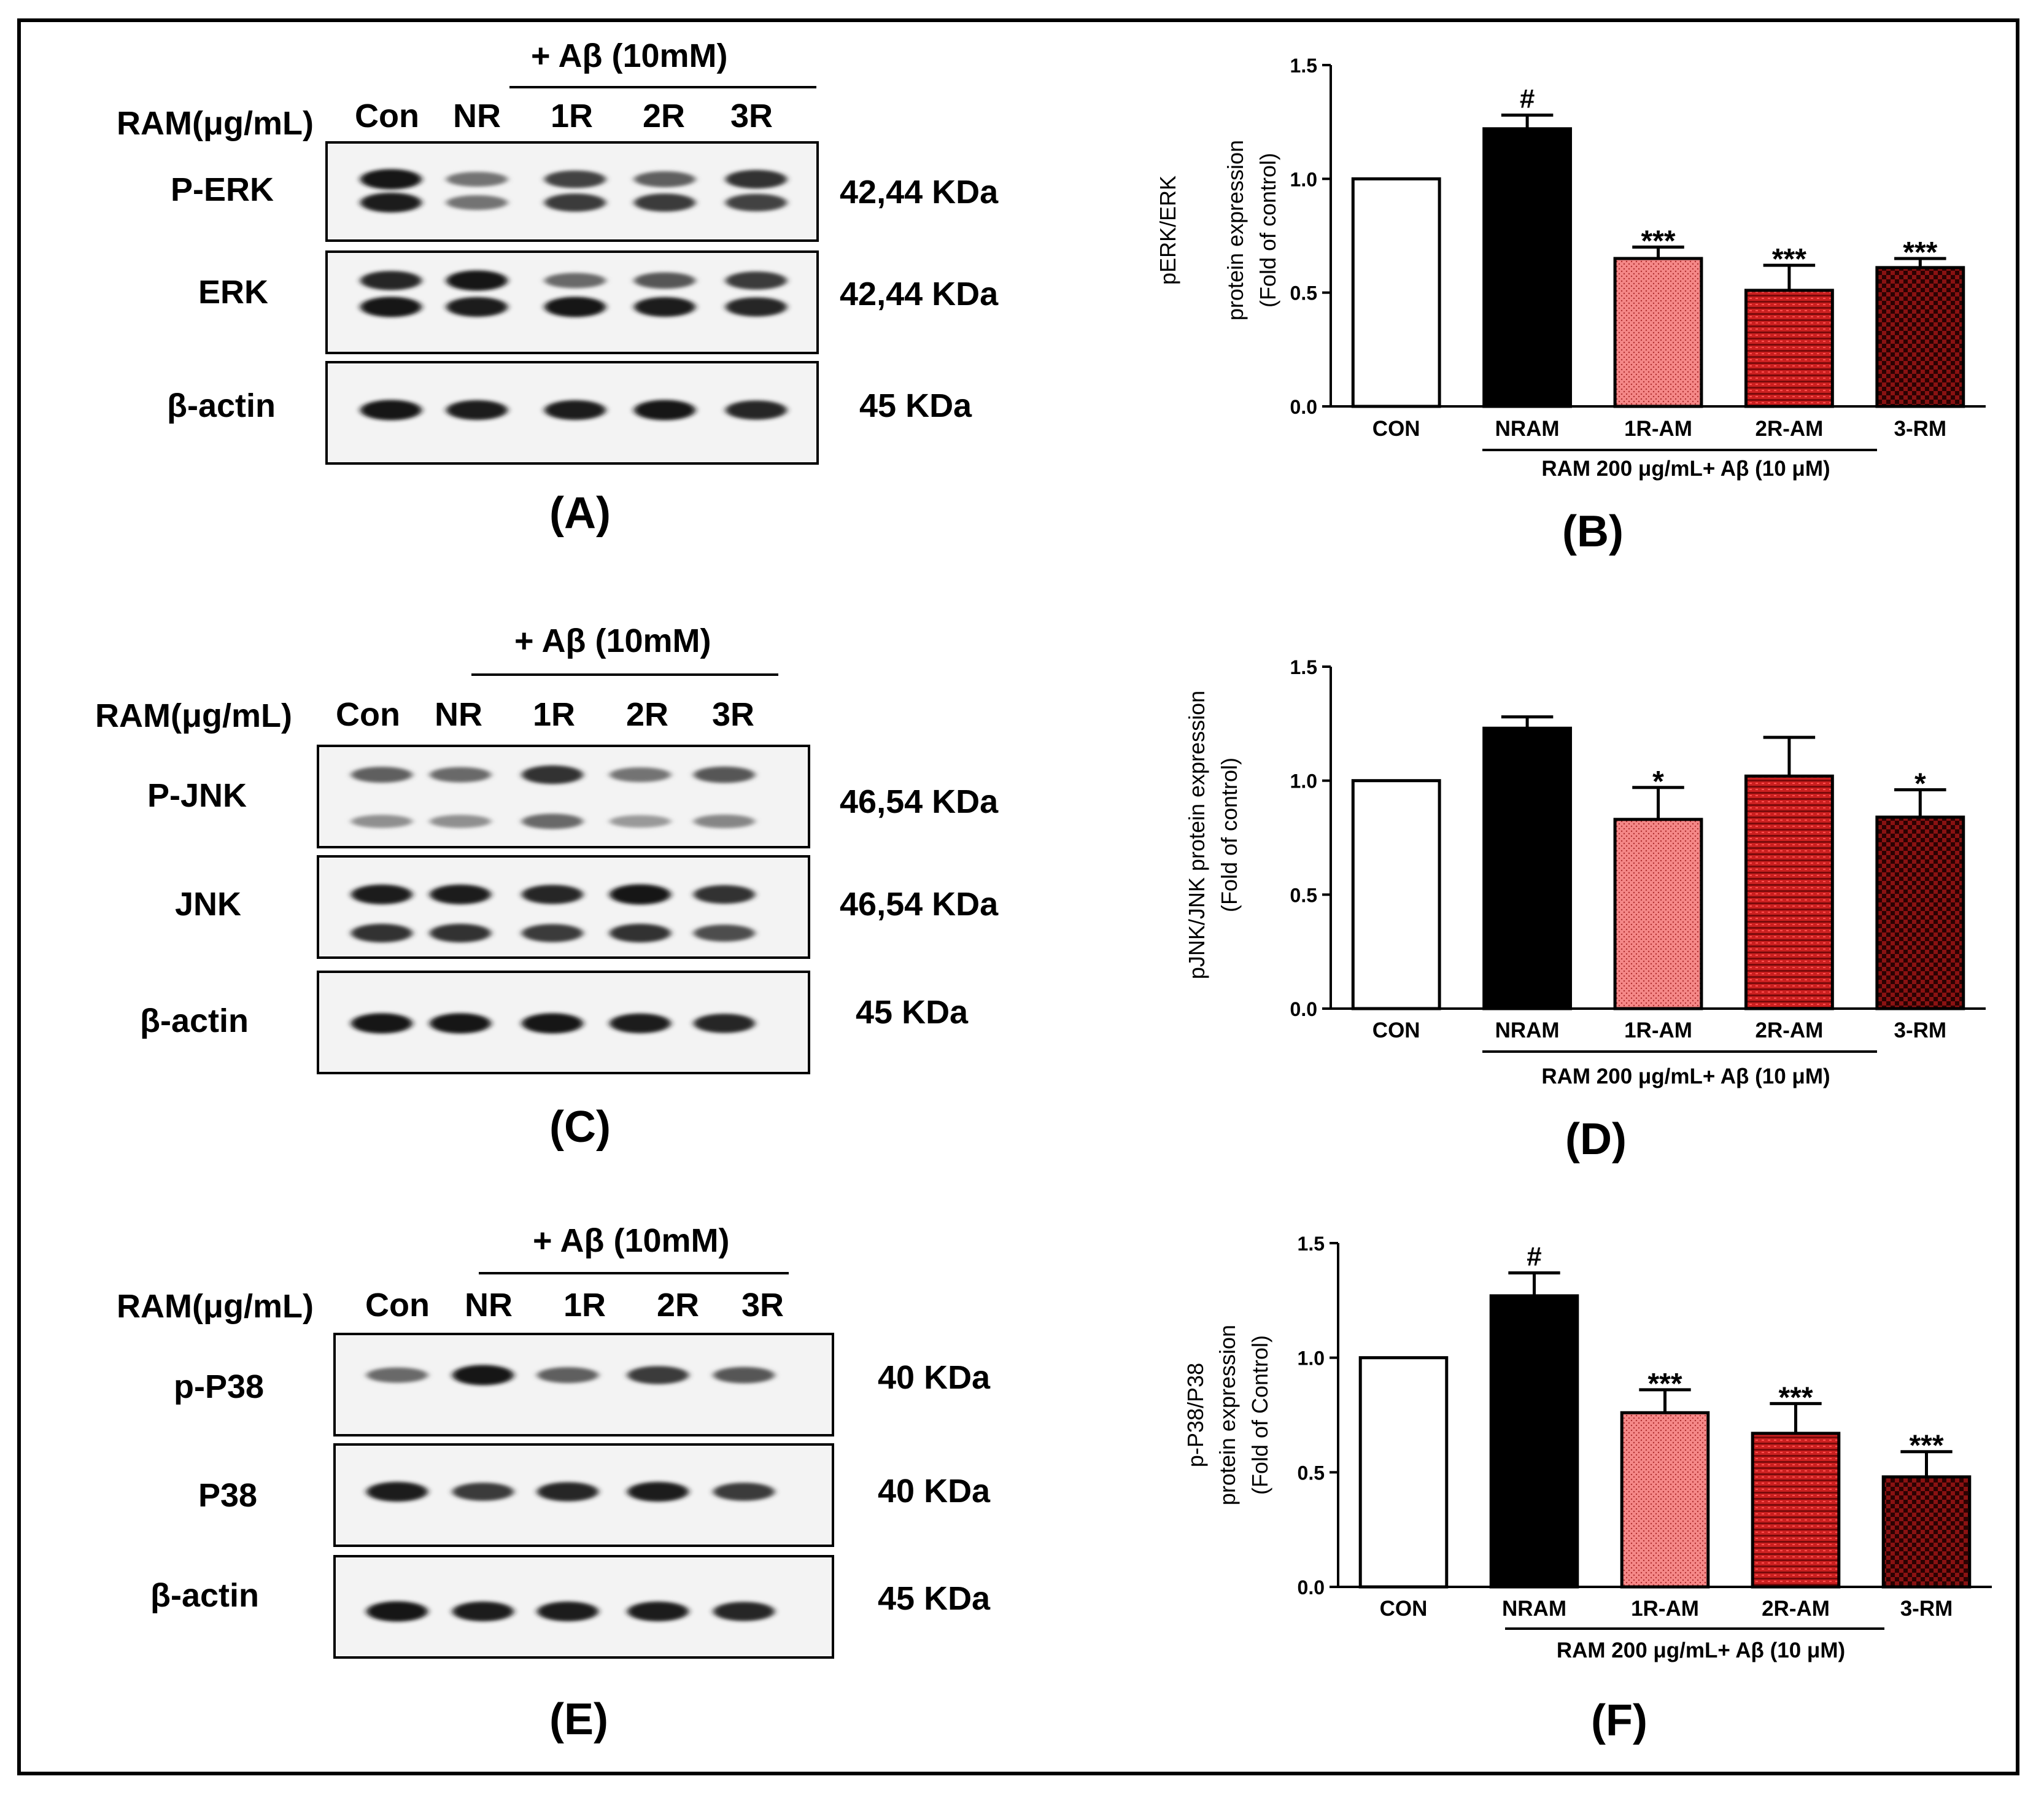 This screenshot has width=2044, height=1795. I want to click on category-label: 3-RM, so click(1921, 1030).